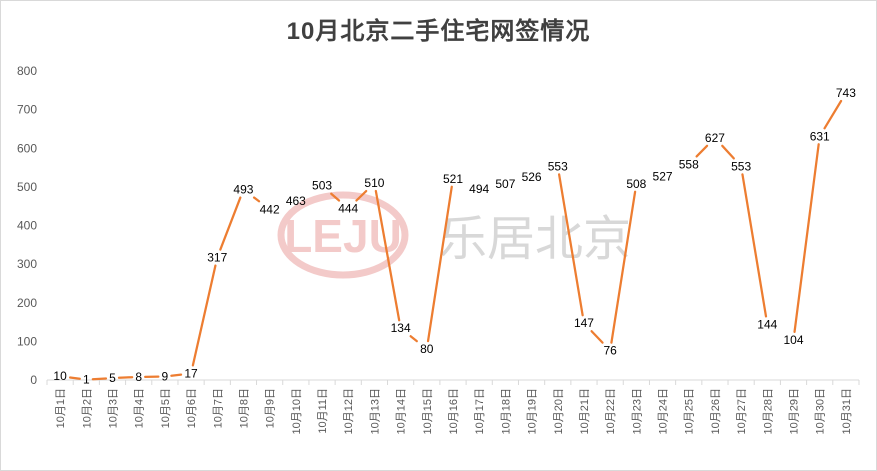 Image resolution: width=877 pixels, height=471 pixels. Describe the element at coordinates (535, 239) in the screenshot. I see `watermark-brand-text: 乐居北京` at that location.